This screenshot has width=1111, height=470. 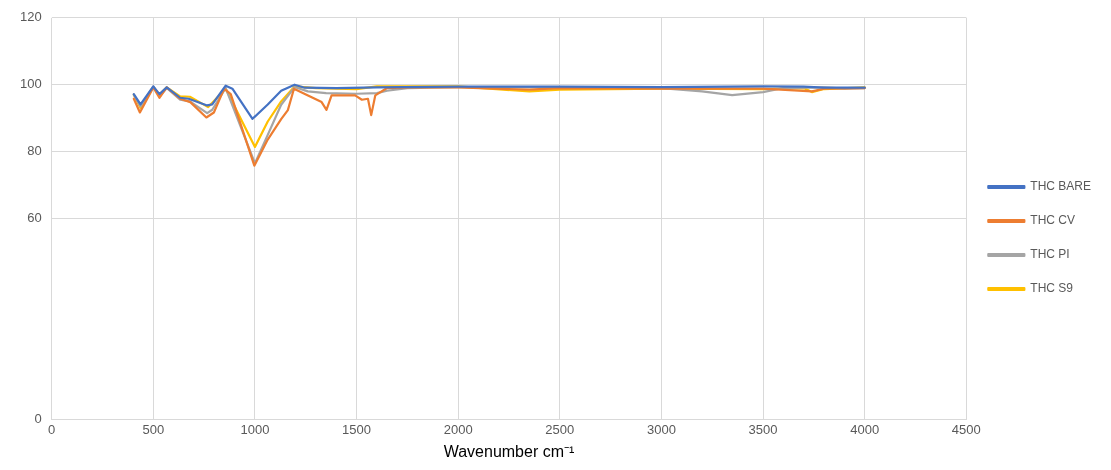 I want to click on x-tick-label: 4500, so click(x=966, y=429).